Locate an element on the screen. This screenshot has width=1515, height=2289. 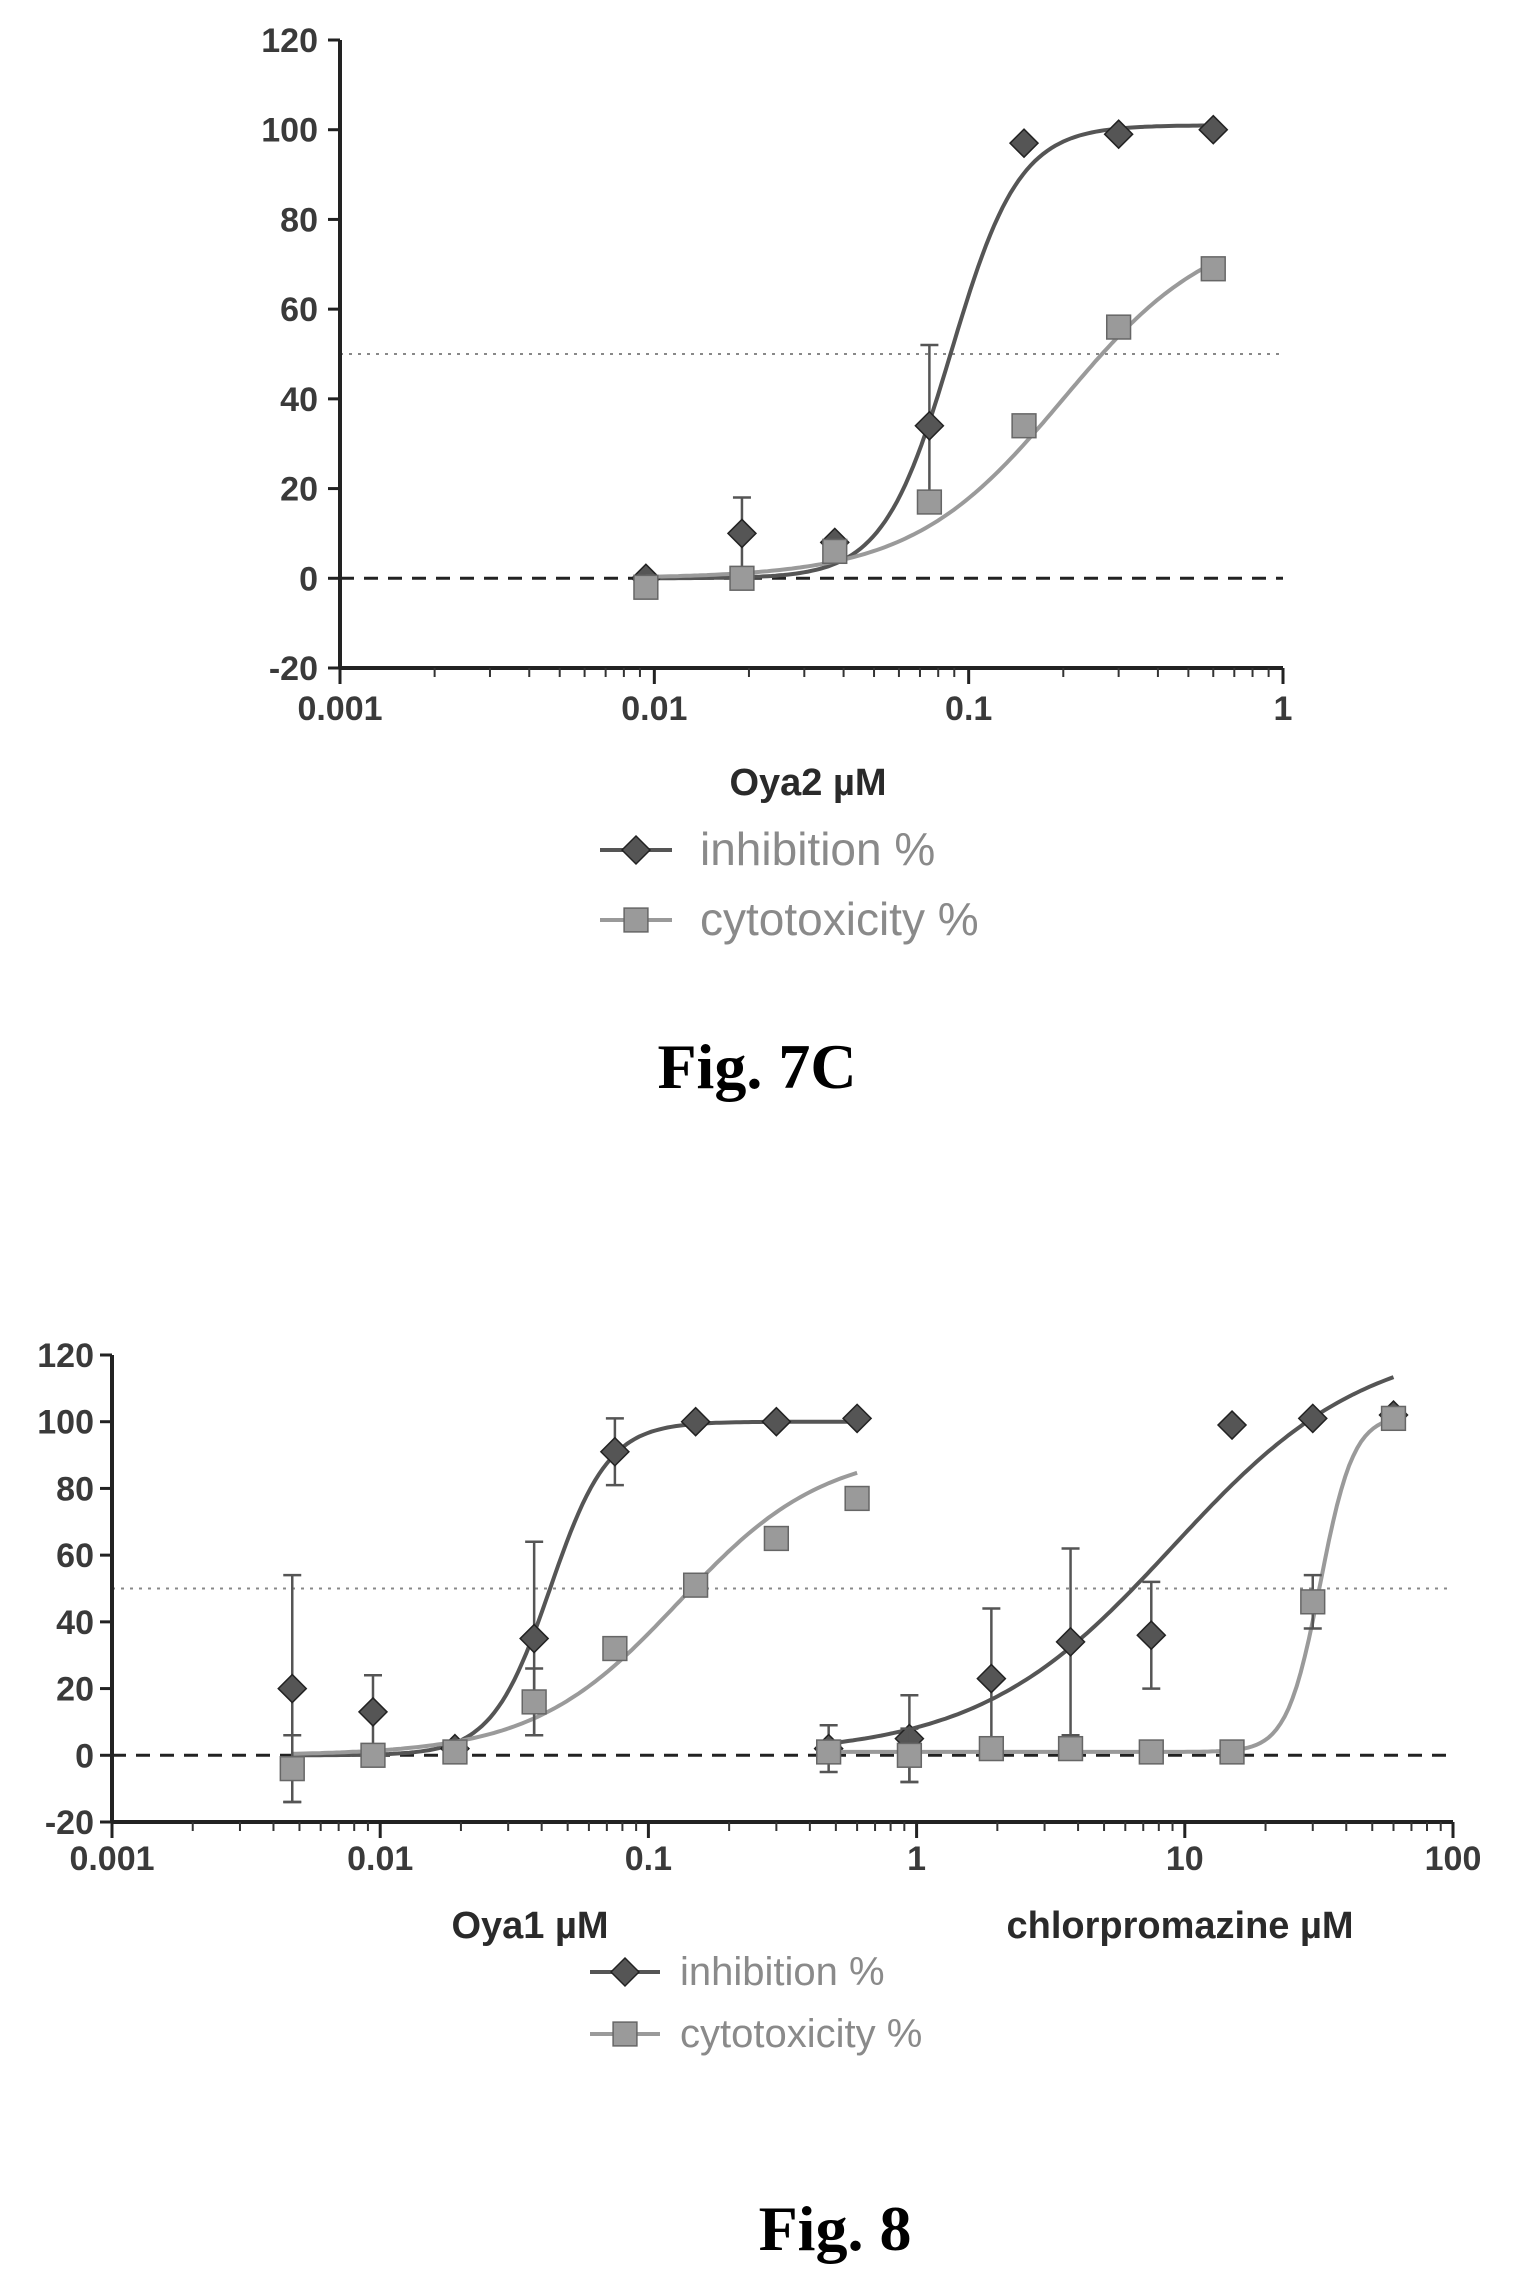
x-axis-title: Oya2 µM is located at coordinates (807, 783).